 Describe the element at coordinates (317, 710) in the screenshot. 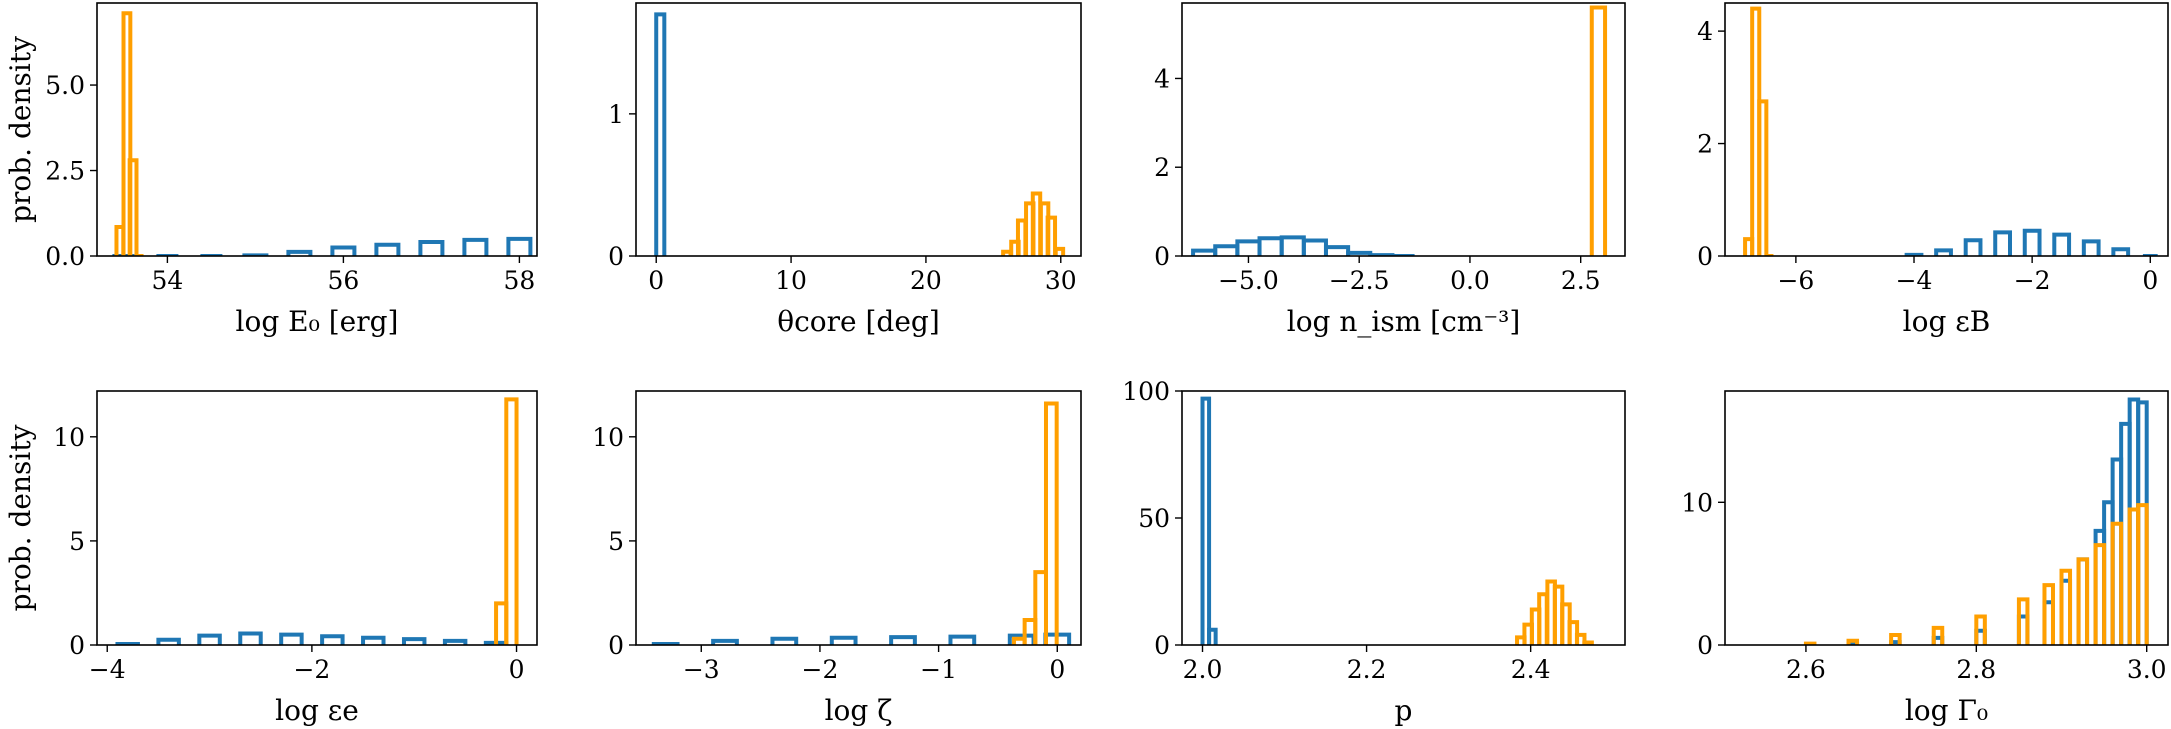

I see `x-axis-label: log εe` at that location.